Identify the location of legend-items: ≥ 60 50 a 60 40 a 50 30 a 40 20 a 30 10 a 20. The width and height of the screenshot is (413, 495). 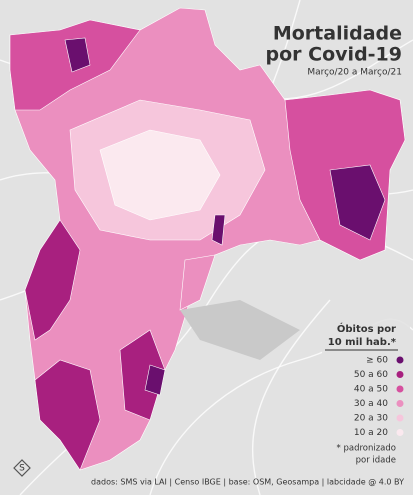
(379, 397).